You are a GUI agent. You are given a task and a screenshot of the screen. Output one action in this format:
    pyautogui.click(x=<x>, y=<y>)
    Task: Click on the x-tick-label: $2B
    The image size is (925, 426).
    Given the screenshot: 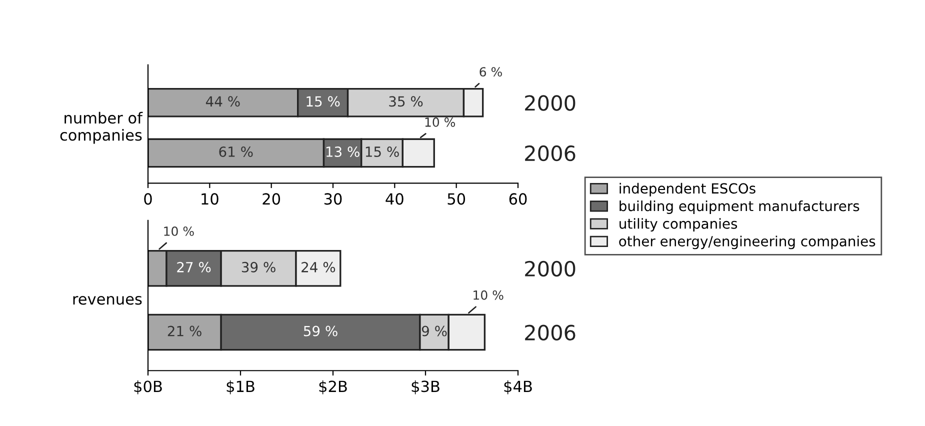 What is the action you would take?
    pyautogui.click(x=333, y=387)
    